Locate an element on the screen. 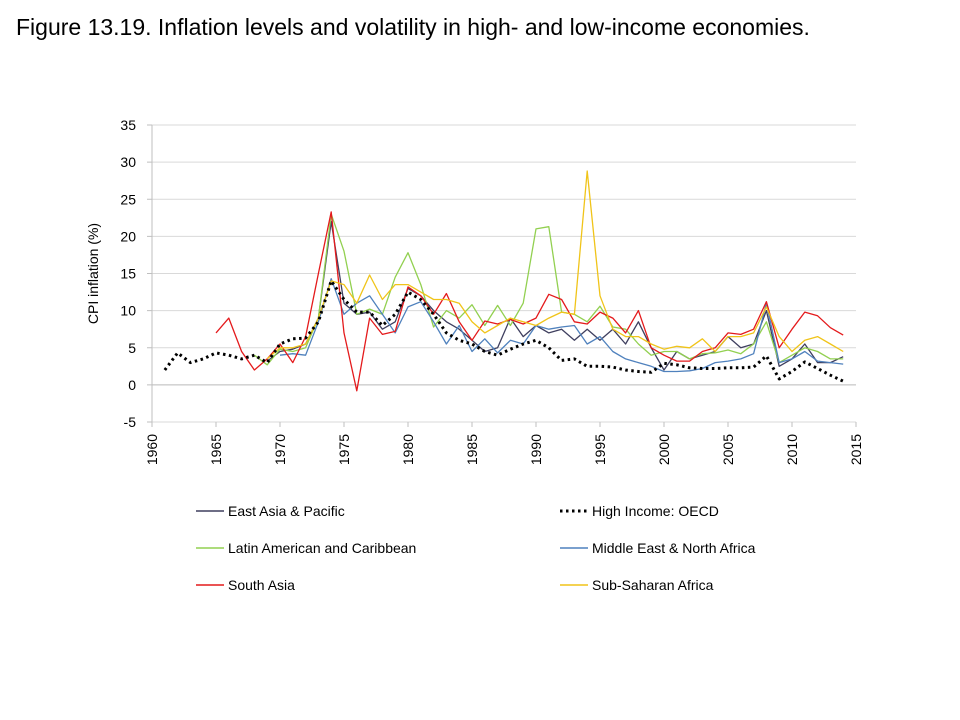  y-tick-label: 0 is located at coordinates (132, 385).